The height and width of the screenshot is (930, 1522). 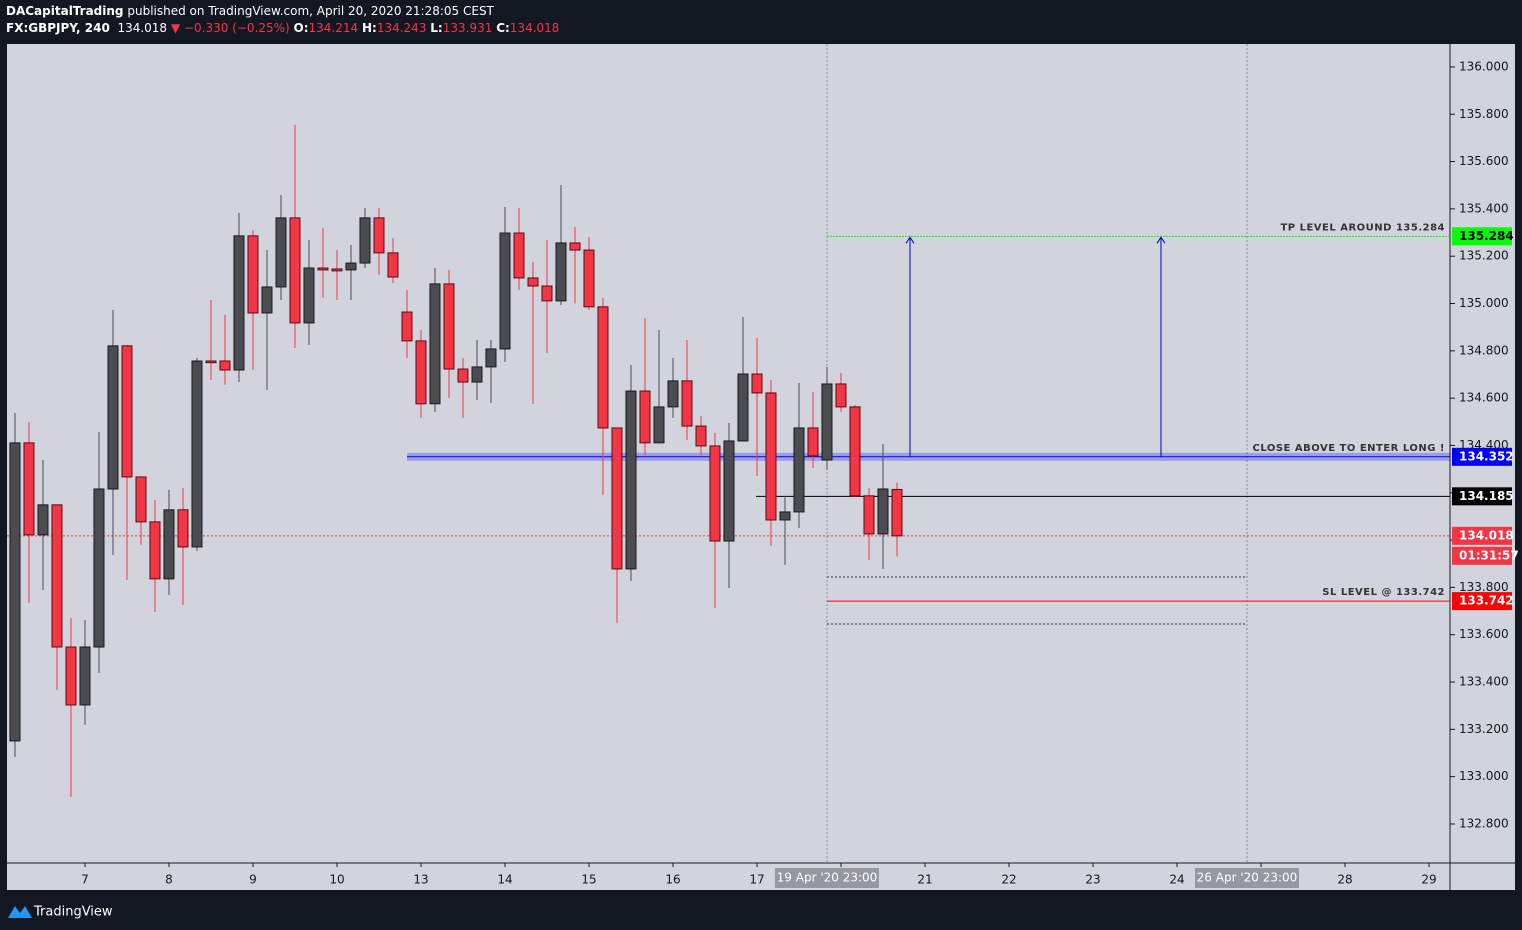 What do you see at coordinates (369, 28) in the screenshot?
I see `h-label: H:` at bounding box center [369, 28].